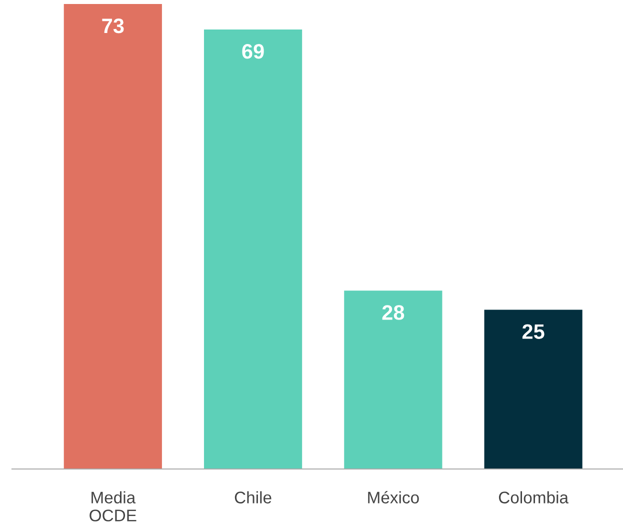 The width and height of the screenshot is (623, 523). Describe the element at coordinates (113, 506) in the screenshot. I see `x-tick-label: Media OCDE` at that location.